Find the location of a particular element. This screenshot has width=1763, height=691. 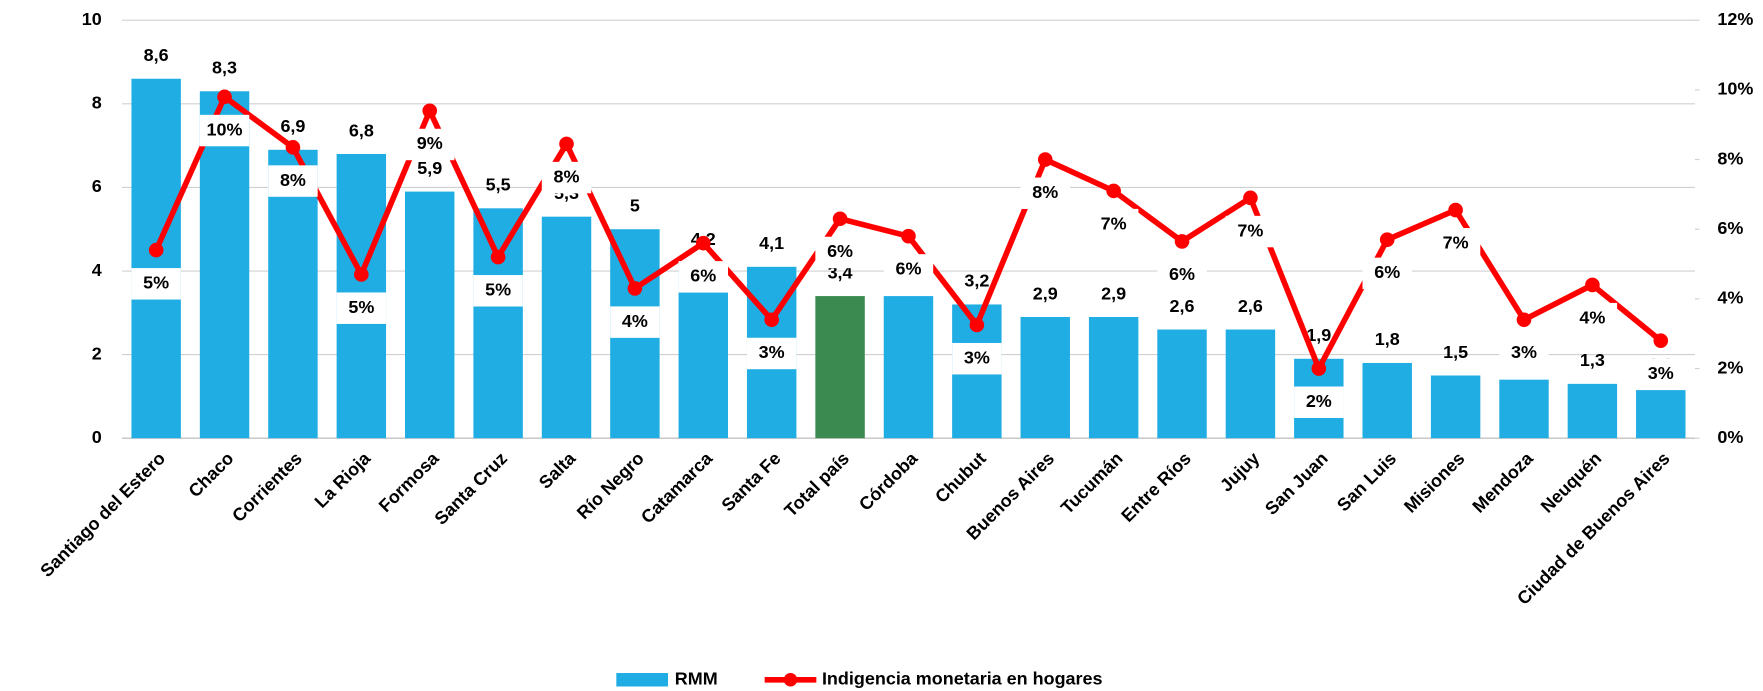

x-label-group: Salta is located at coordinates (557, 470).